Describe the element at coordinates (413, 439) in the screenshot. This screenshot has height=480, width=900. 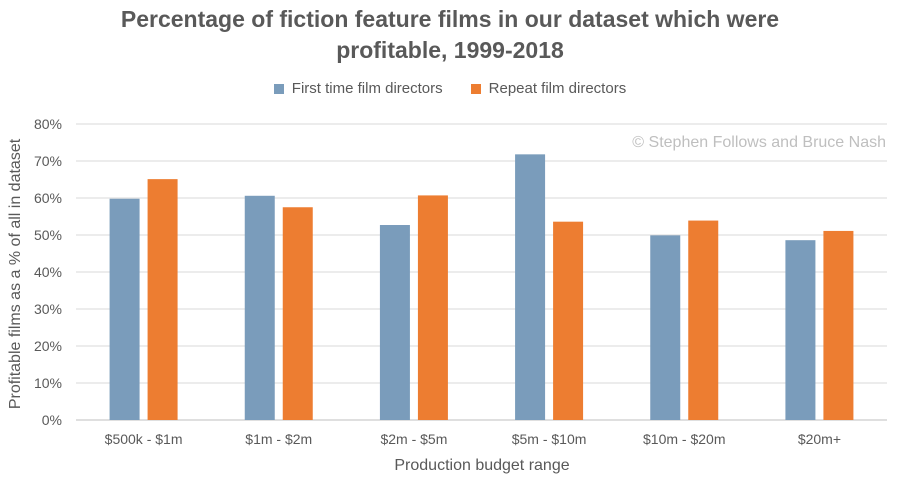
I see `x-tick-label: $2m - $5m` at that location.